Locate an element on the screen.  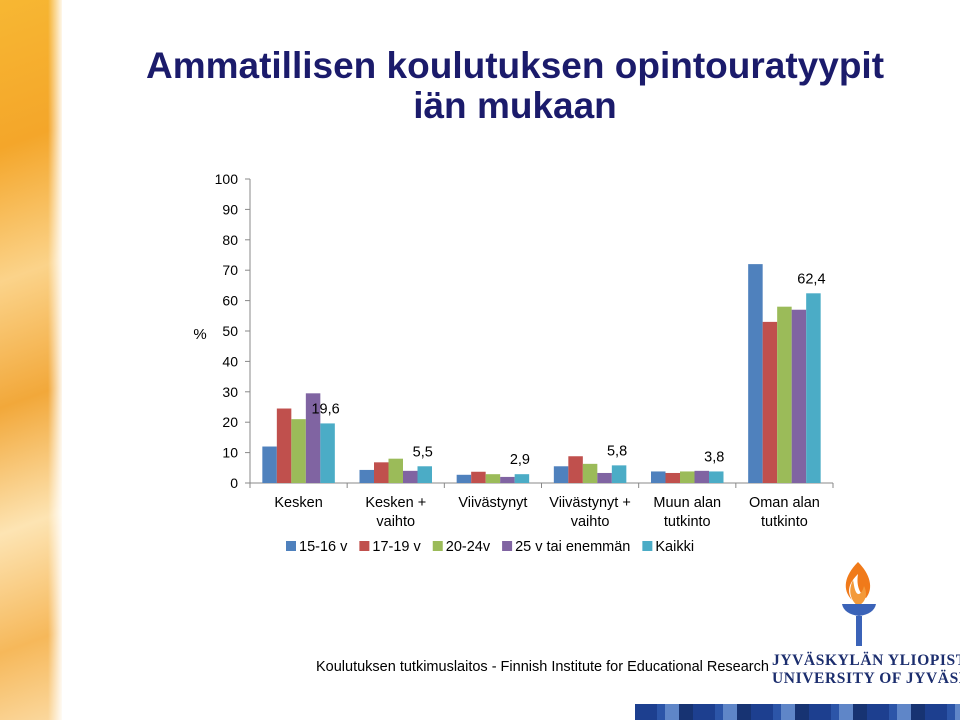
legend-label: Kaikki is located at coordinates (674, 547).